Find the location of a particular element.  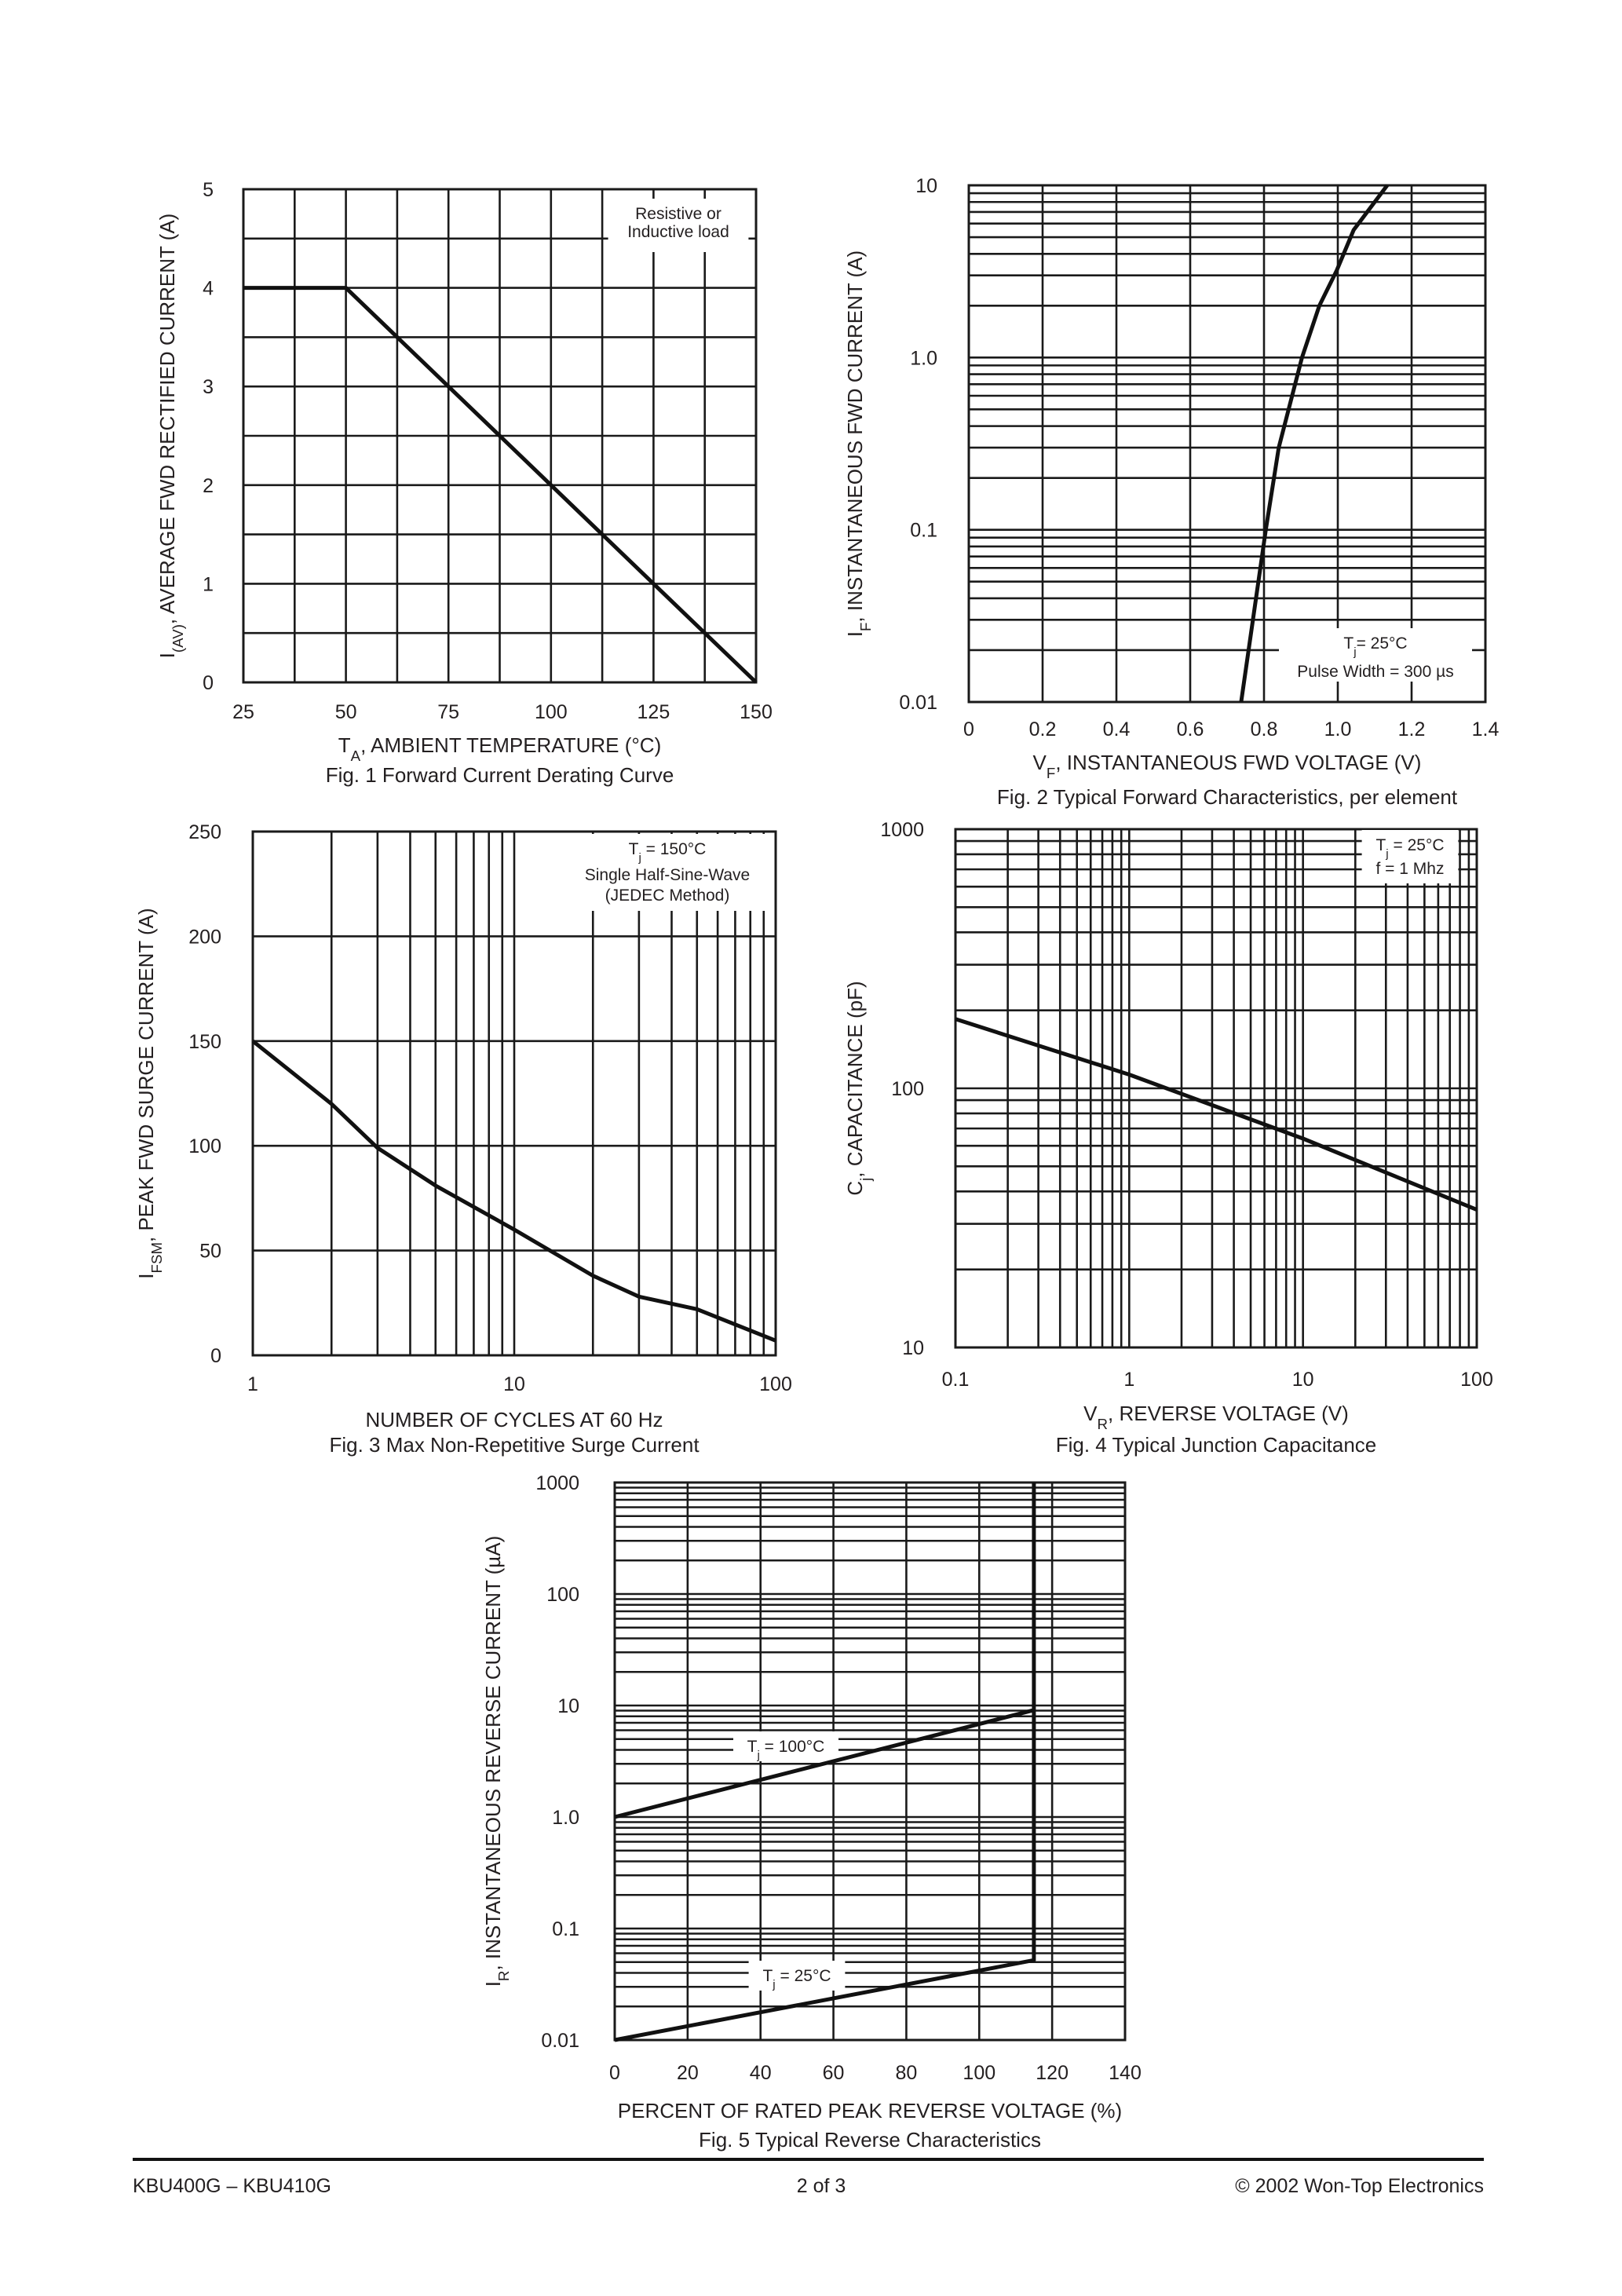

annotation-line: (JEDEC Method) is located at coordinates (667, 896).